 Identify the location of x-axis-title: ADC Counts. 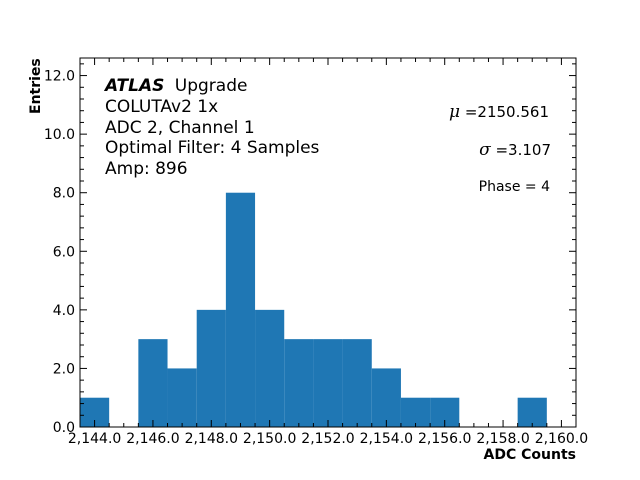
(530, 455).